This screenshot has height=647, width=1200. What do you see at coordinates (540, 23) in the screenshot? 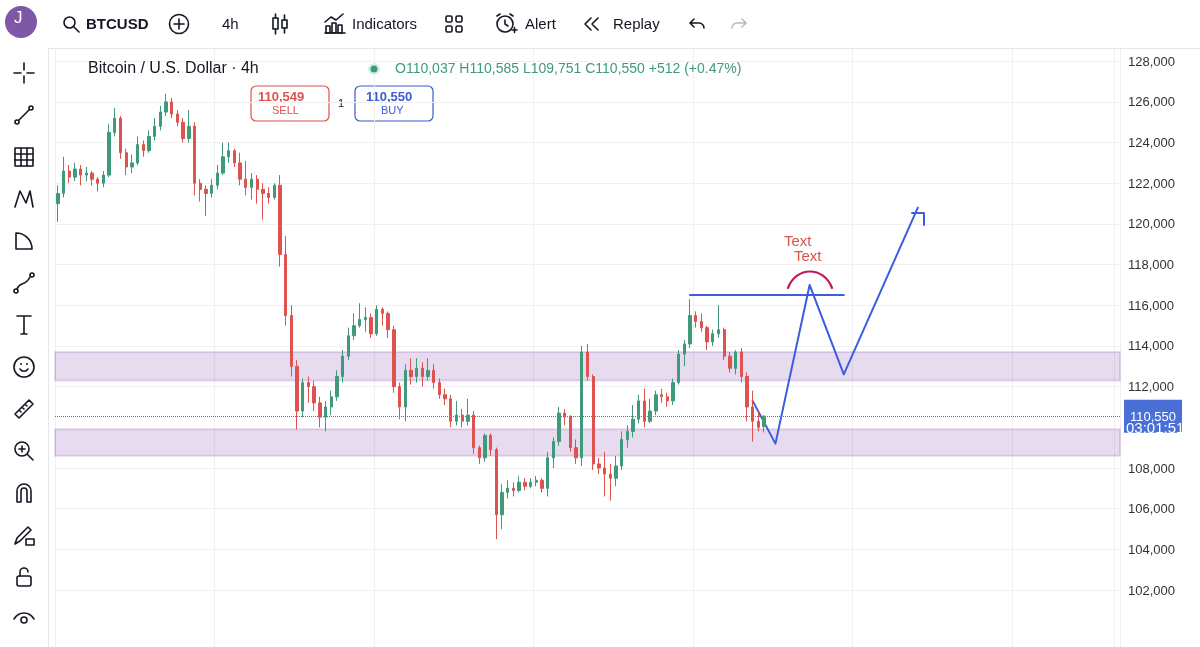
I see `text: Alert` at bounding box center [540, 23].